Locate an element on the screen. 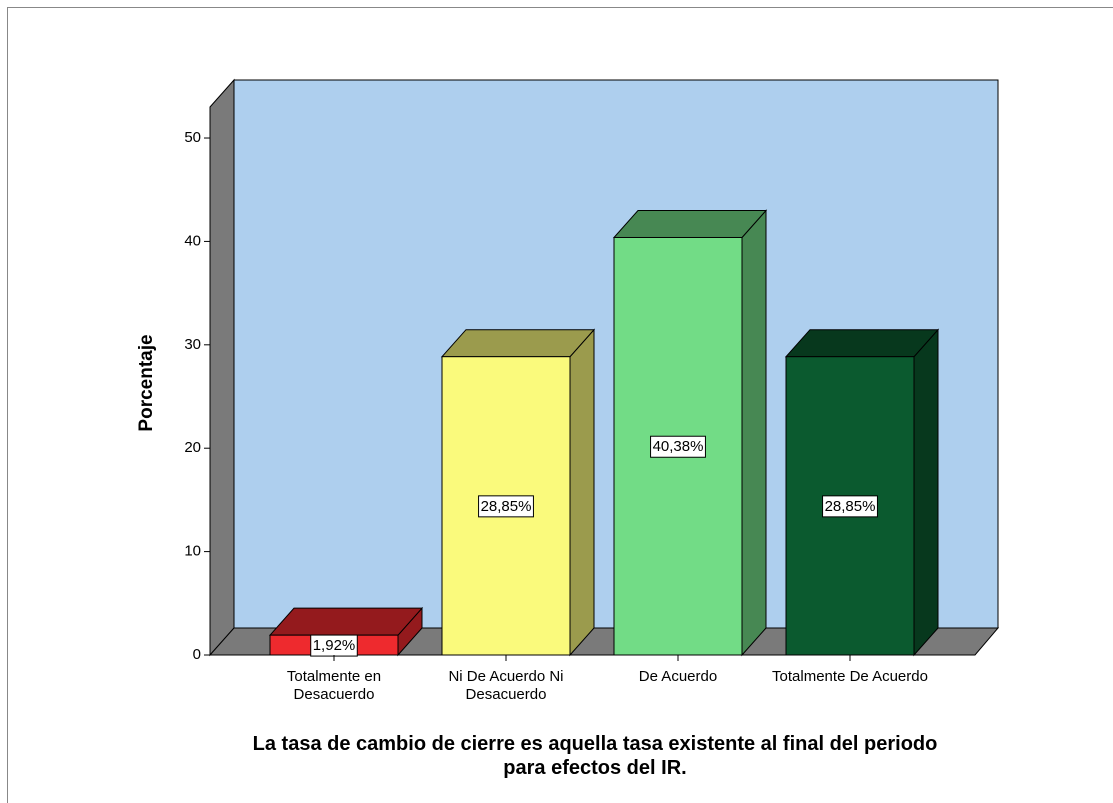 This screenshot has height=803, width=1113. y-tick-label: 40 is located at coordinates (192, 240).